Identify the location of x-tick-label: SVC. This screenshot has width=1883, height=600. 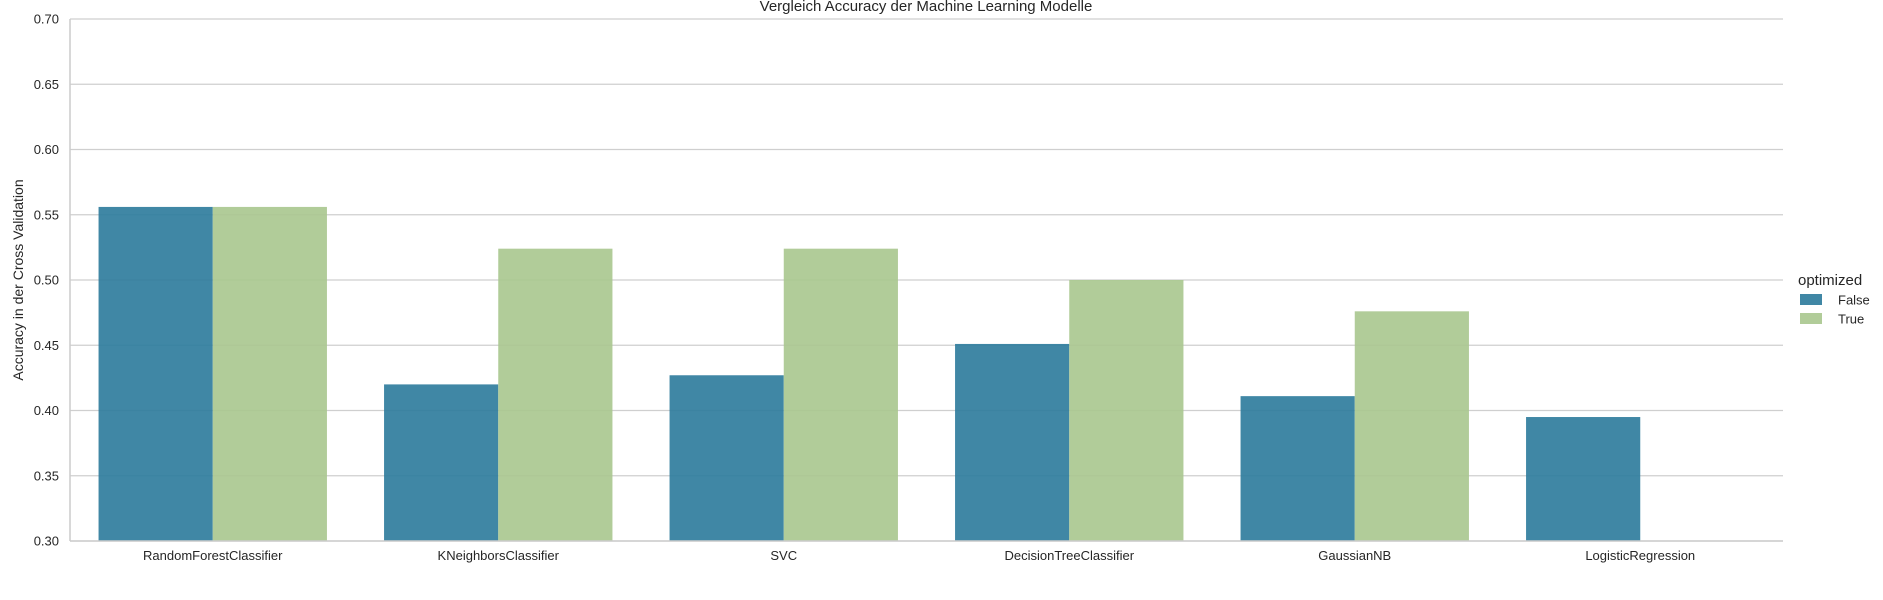
(783, 555).